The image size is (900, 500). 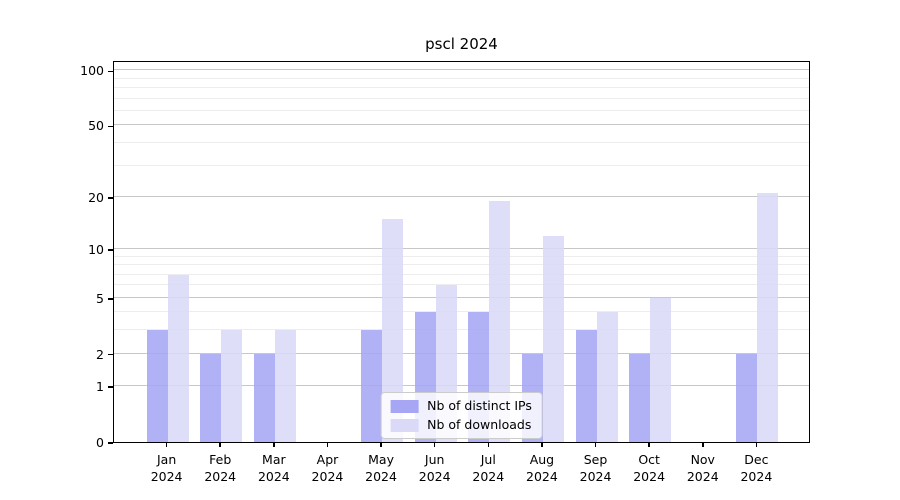 I want to click on y-axis-tick-label: 10, so click(x=96, y=249).